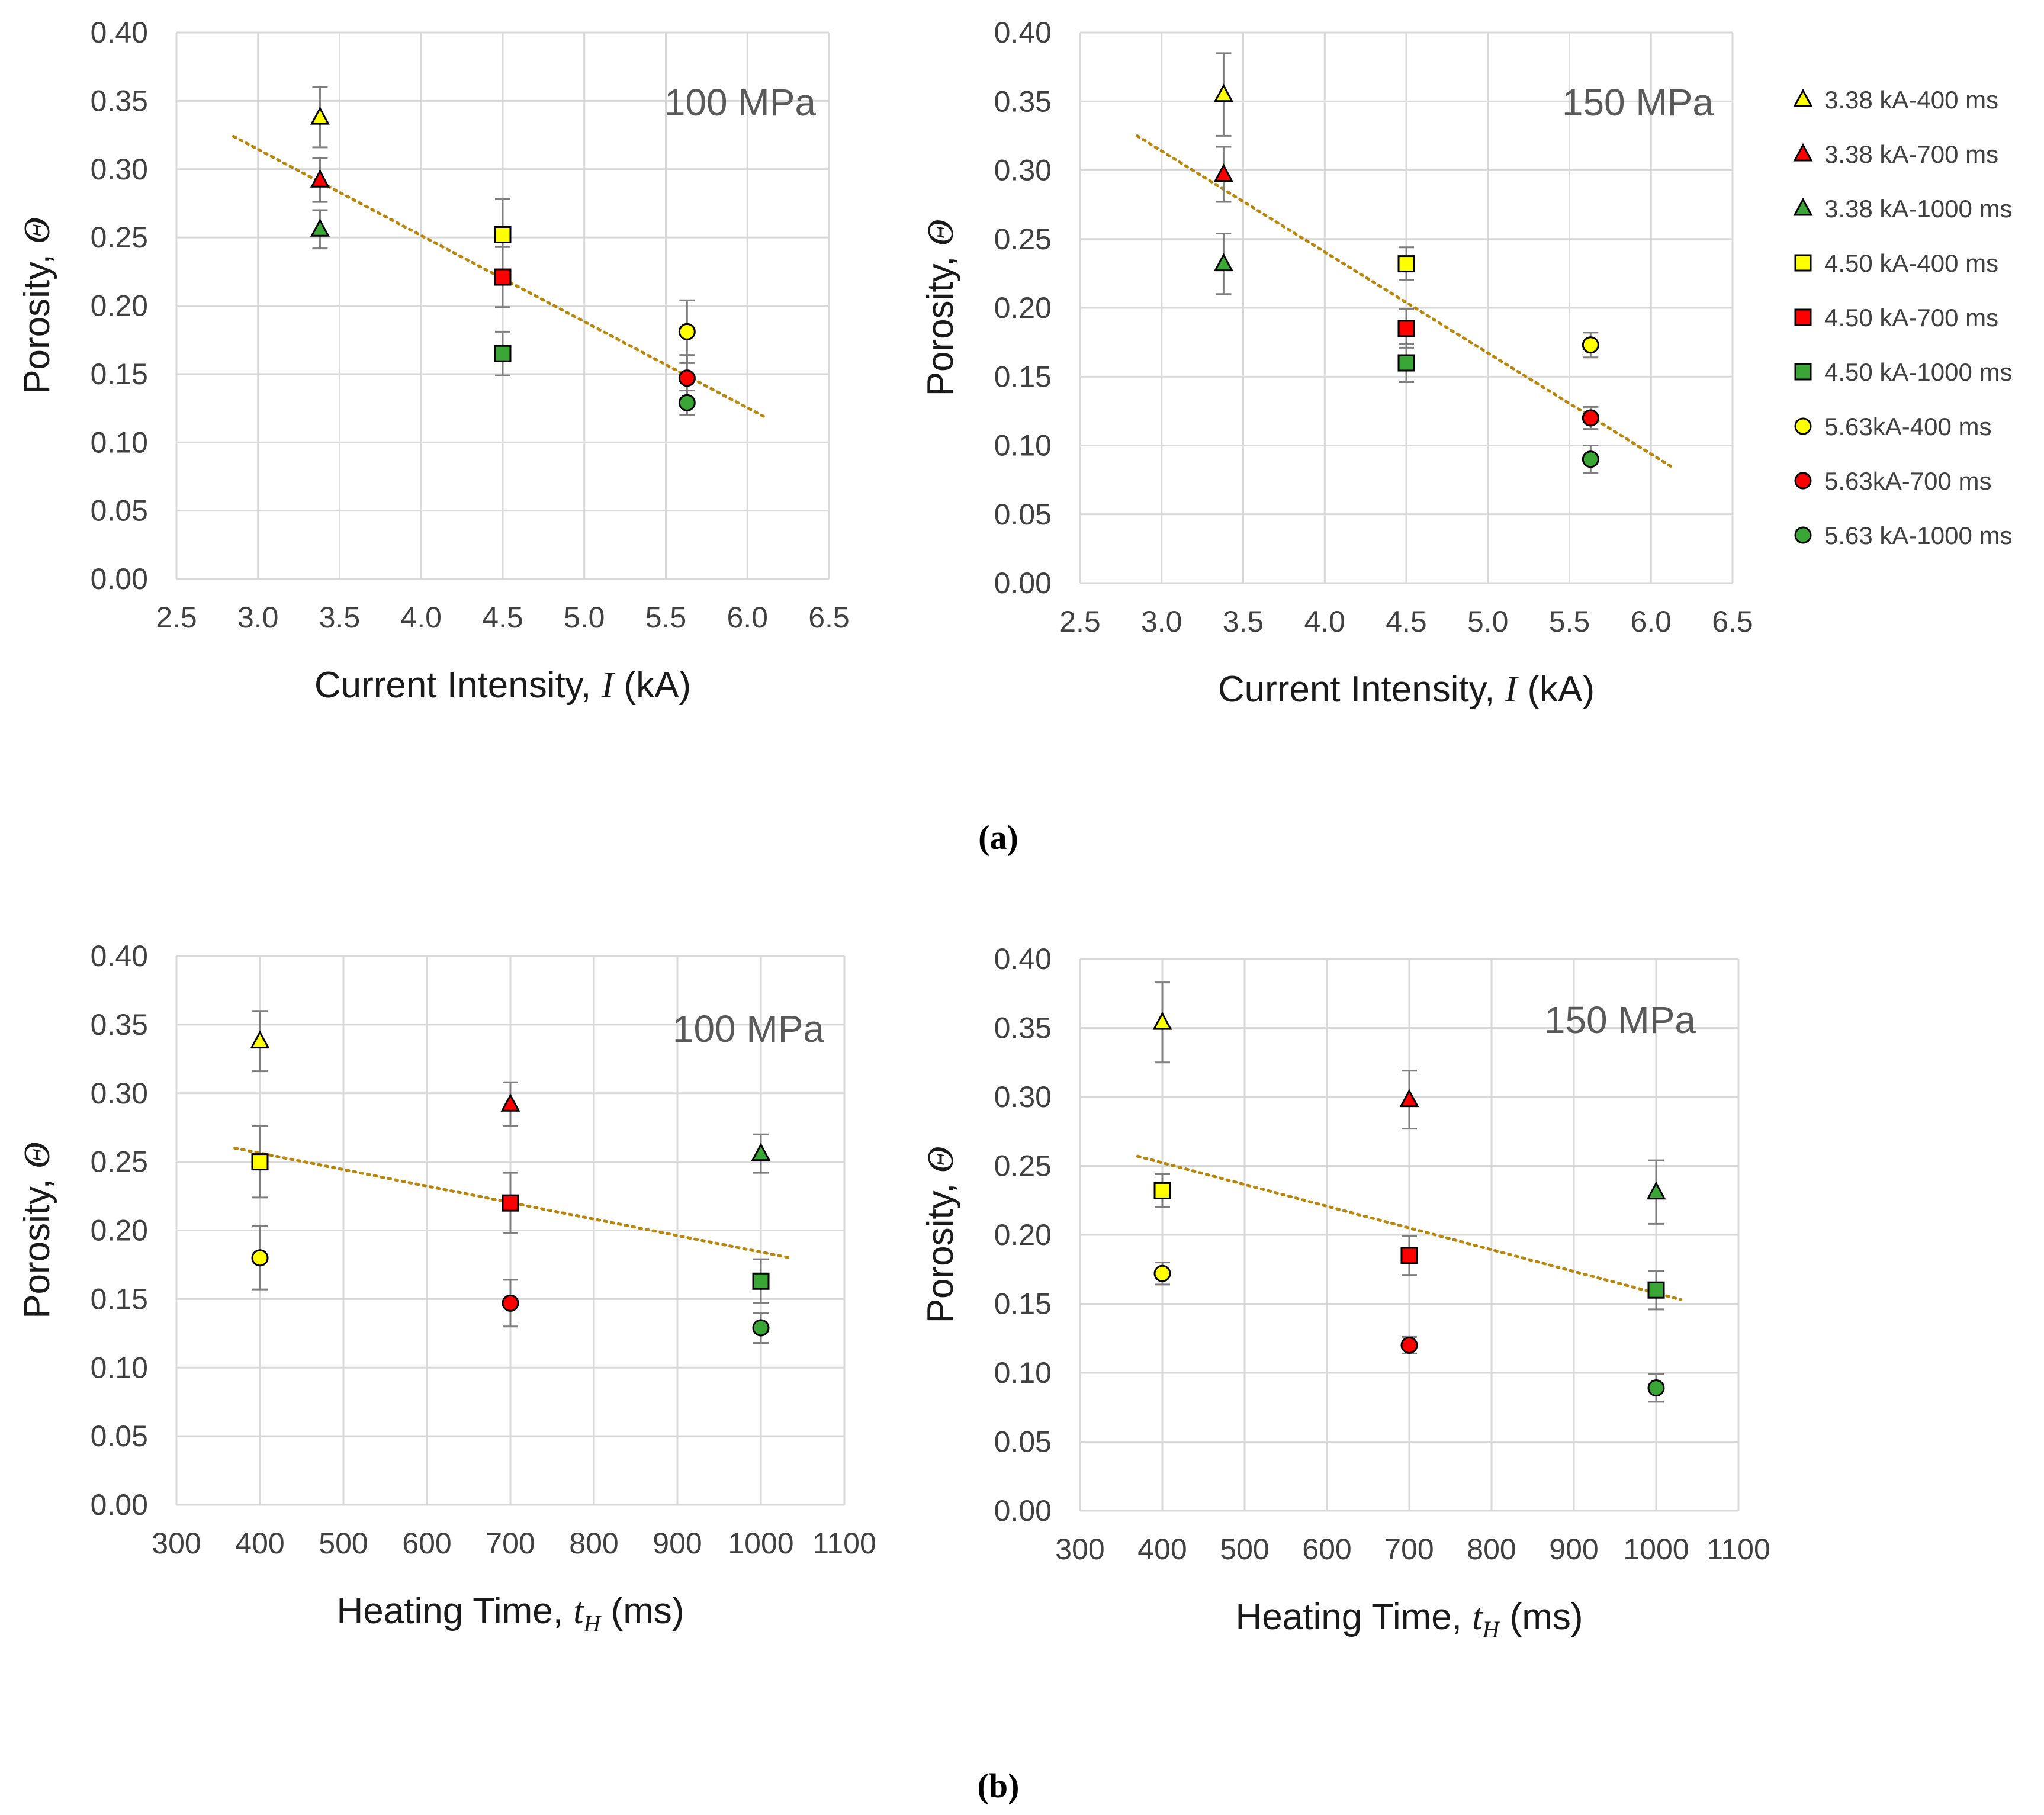 This screenshot has width=2044, height=1815. I want to click on legend-label: 5.63 kA-1000 ms, so click(1918, 535).